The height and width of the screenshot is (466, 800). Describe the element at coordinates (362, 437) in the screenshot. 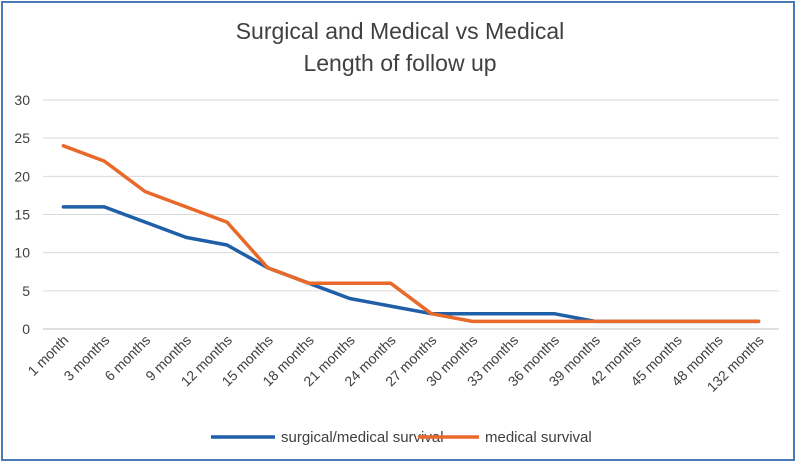

I see `legend-label-1: surgical/medical survival` at that location.